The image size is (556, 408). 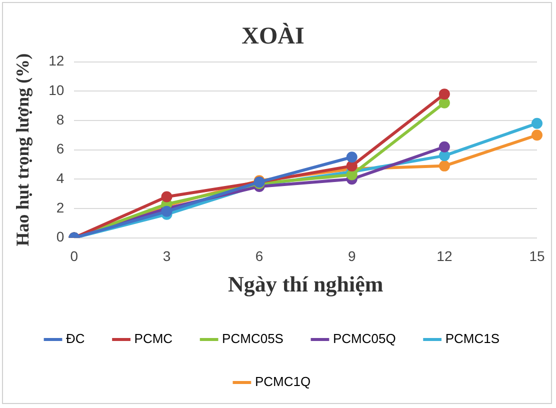 What do you see at coordinates (253, 338) in the screenshot?
I see `legend-label: PCMC05S` at bounding box center [253, 338].